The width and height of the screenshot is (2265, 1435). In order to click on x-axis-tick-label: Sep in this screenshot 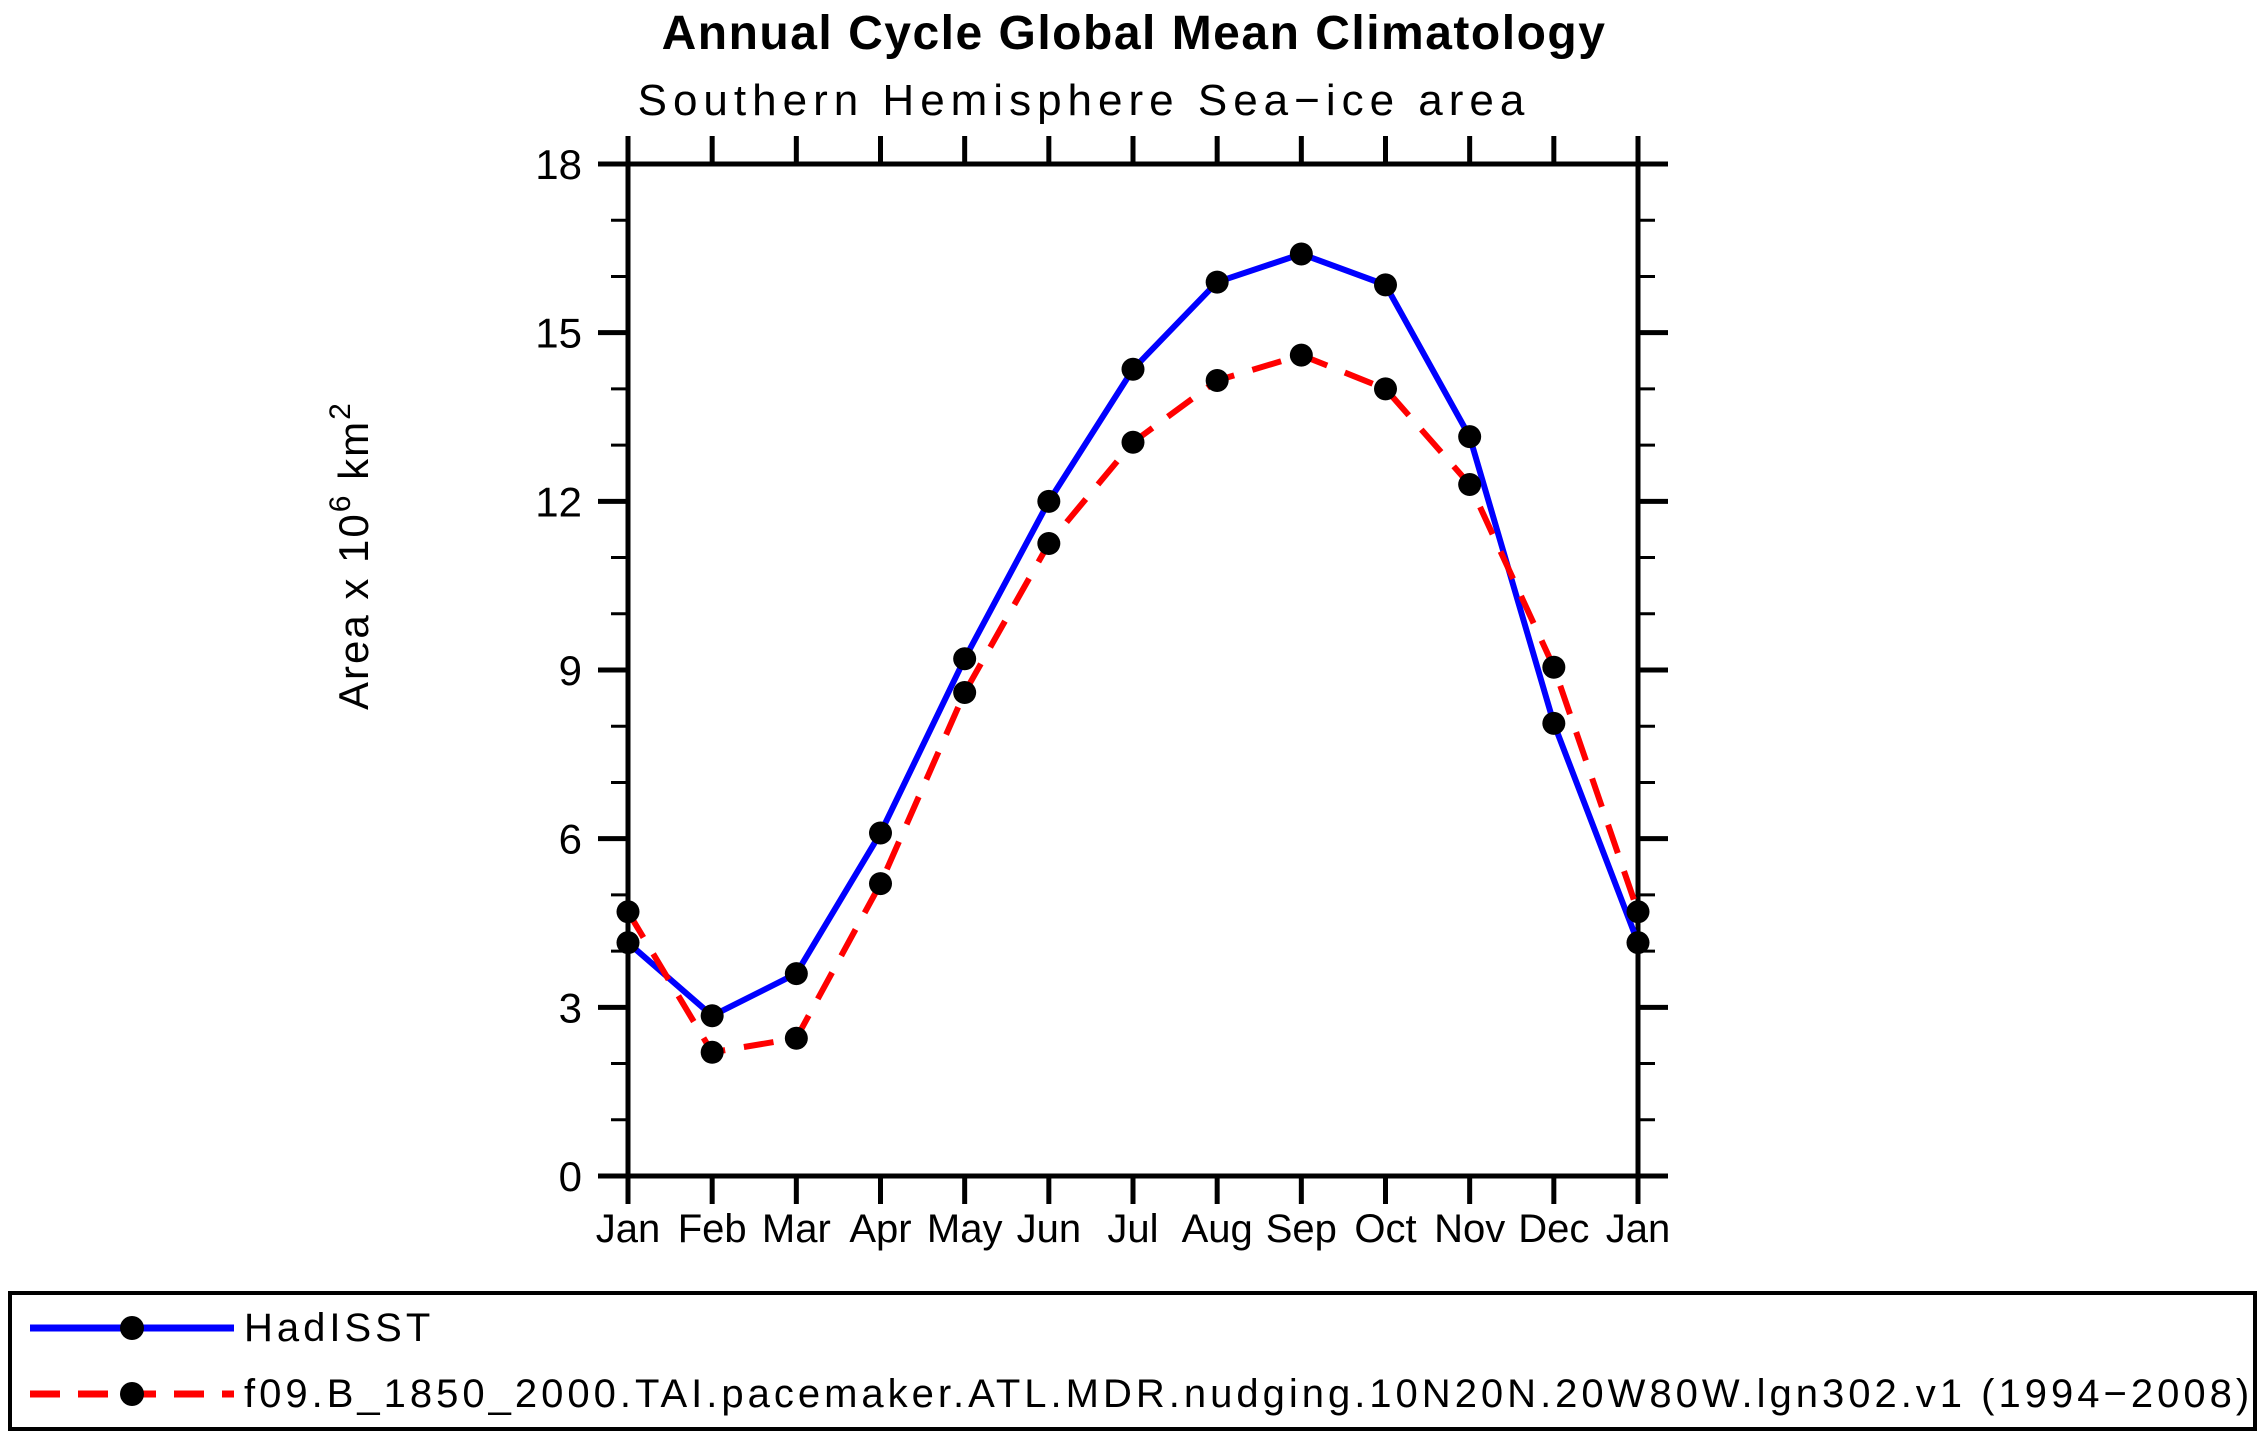, I will do `click(1301, 1229)`.